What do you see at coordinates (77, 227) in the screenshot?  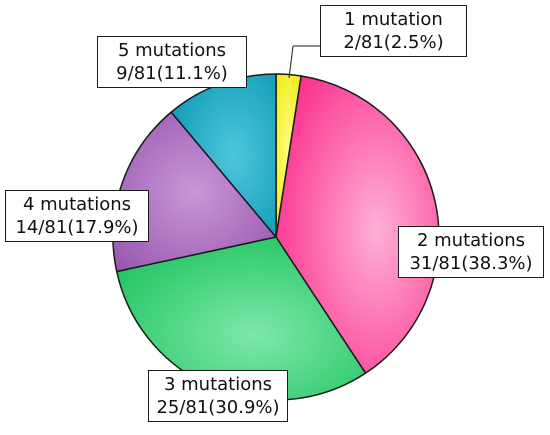 I see `slice-label-detail: 14/81(17.9%)` at bounding box center [77, 227].